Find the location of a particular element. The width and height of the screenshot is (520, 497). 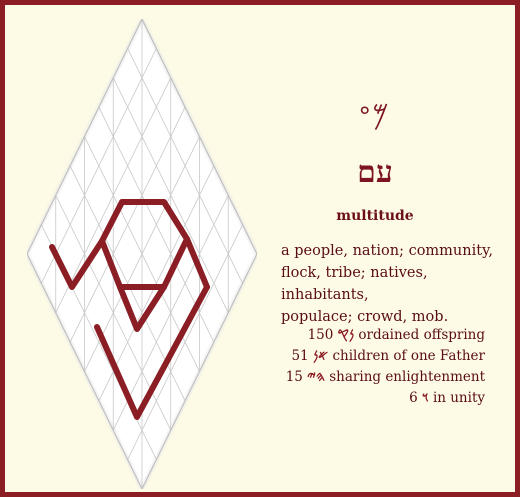

numerology-glyph: 𐤀𐤍 is located at coordinates (320, 356).